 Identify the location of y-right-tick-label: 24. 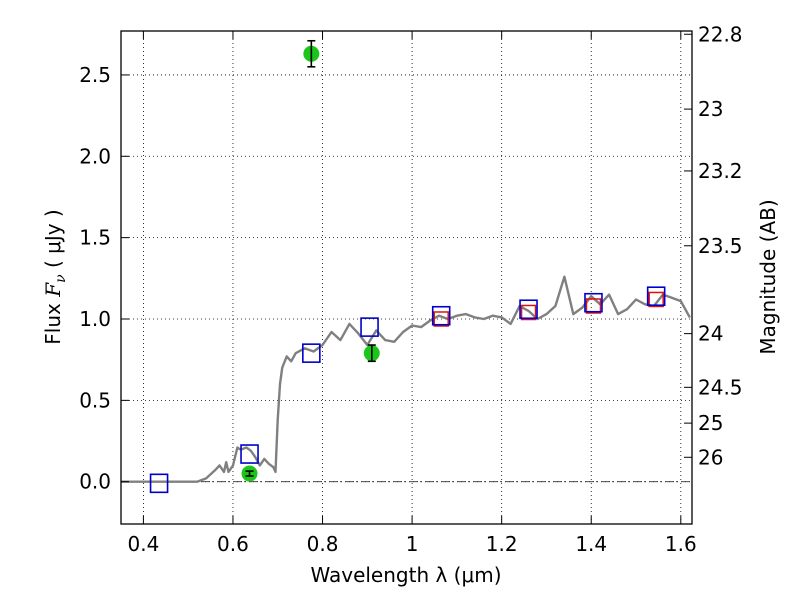
(710, 334).